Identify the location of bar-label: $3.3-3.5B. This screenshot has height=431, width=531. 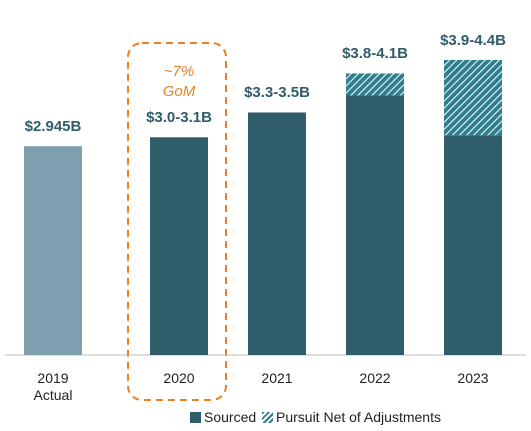
(277, 93).